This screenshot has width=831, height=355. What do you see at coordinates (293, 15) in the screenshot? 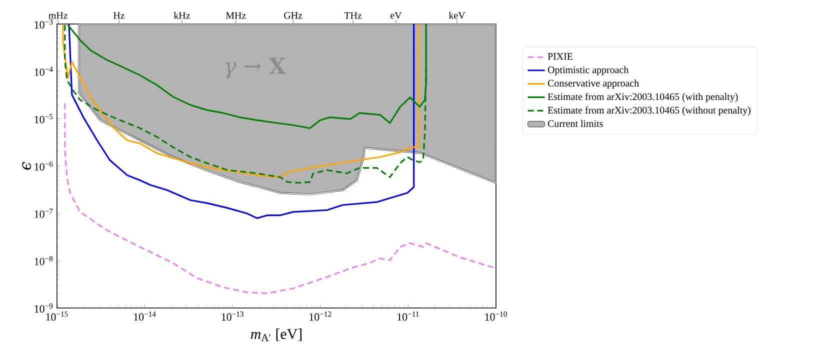
I see `annotation: GHz` at bounding box center [293, 15].